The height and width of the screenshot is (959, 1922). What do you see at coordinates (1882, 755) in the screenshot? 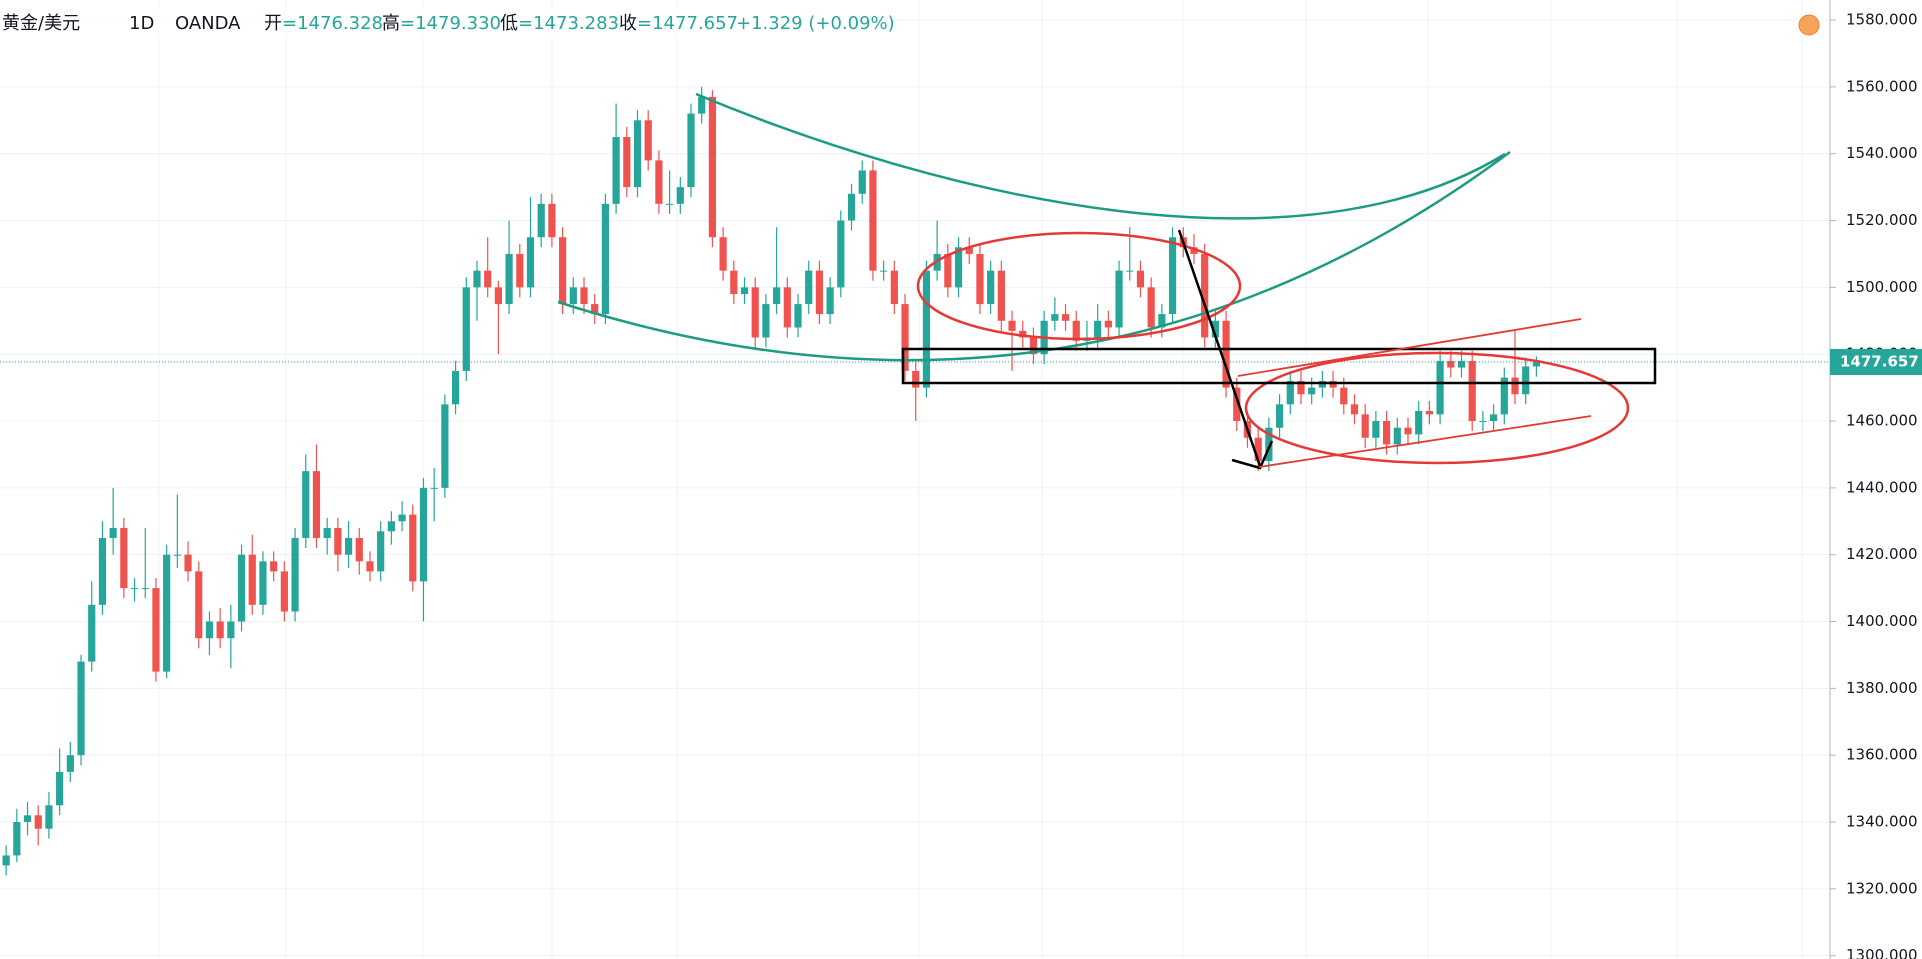
I see `y-tick-label: 1360.000` at bounding box center [1882, 755].